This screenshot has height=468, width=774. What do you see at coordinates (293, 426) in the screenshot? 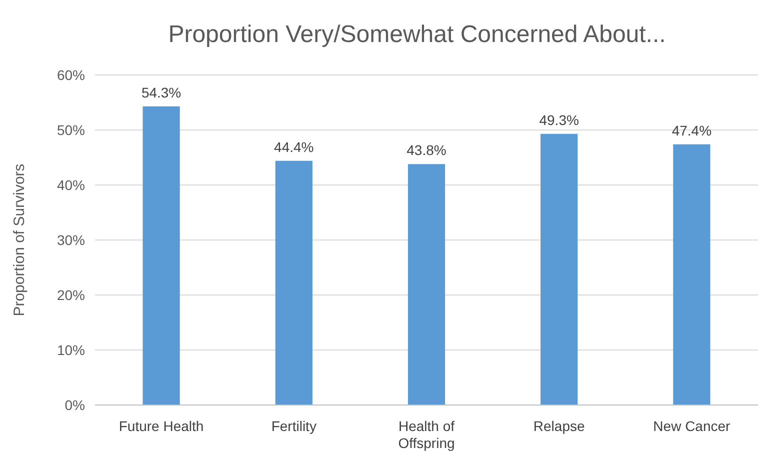
I see `x-tick-label: Fertility` at bounding box center [293, 426].